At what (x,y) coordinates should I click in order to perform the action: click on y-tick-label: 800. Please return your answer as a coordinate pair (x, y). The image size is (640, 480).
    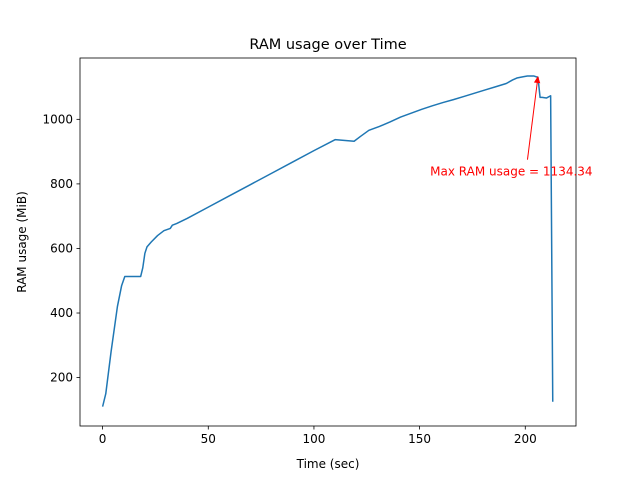
    Looking at the image, I should click on (61, 184).